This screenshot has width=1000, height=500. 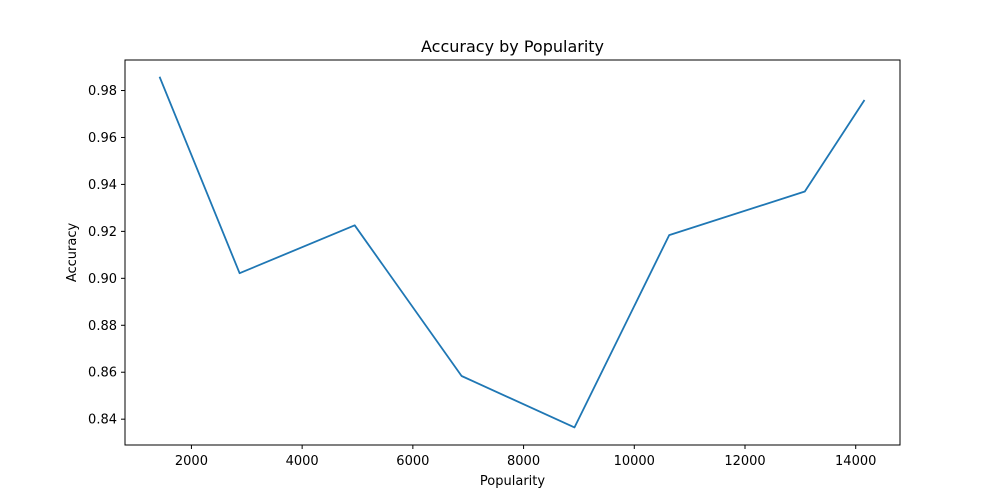 I want to click on x-tick-label: 8000, so click(x=523, y=461).